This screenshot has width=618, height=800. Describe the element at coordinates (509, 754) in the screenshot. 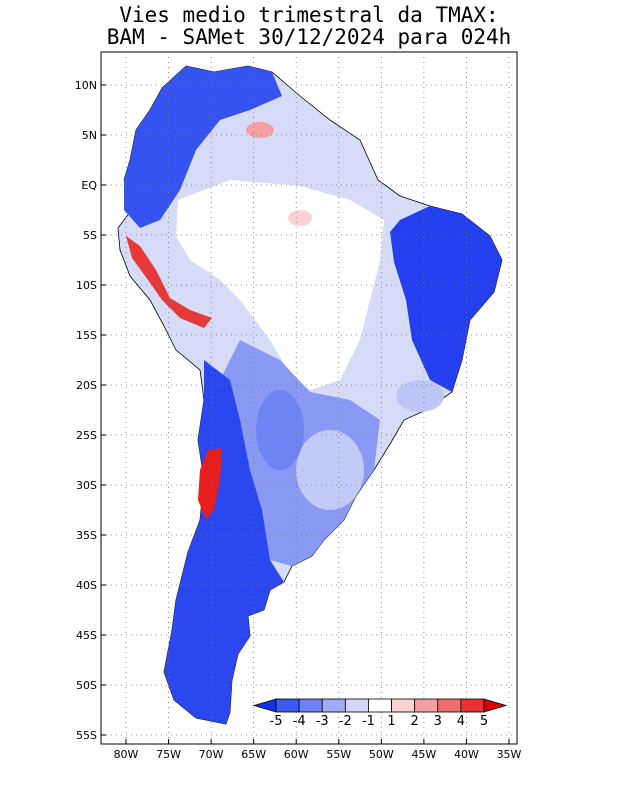

I see `lon-tick-label: 35W` at that location.